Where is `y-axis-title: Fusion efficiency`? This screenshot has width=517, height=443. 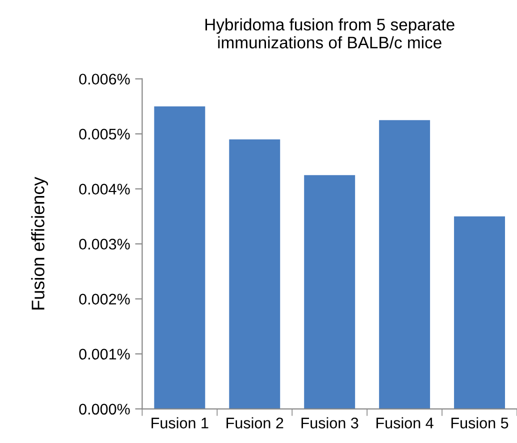
y-axis-title: Fusion efficiency is located at coordinates (39, 243).